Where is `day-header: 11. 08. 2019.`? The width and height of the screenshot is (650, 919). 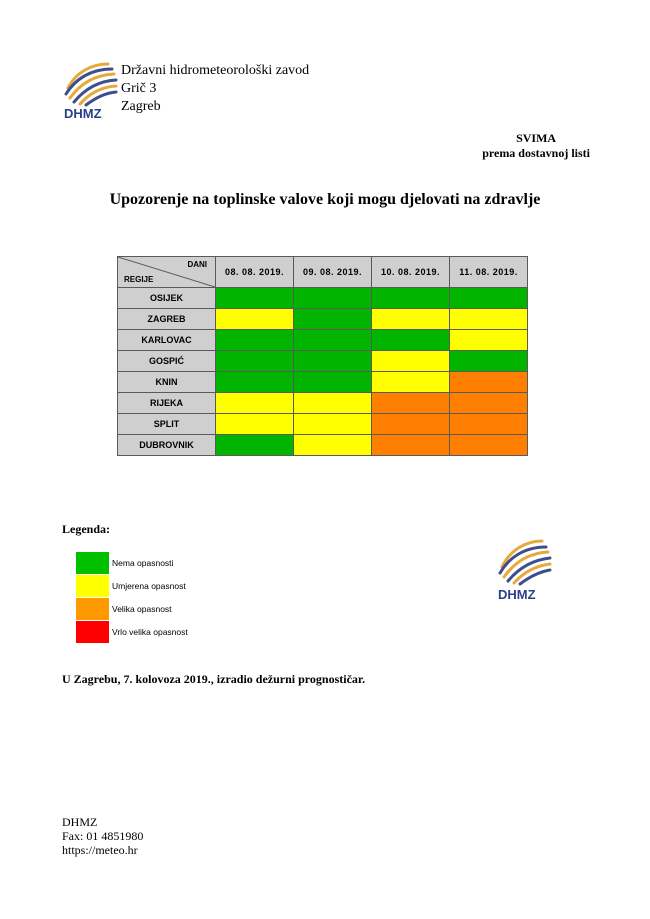 day-header: 11. 08. 2019. is located at coordinates (488, 272).